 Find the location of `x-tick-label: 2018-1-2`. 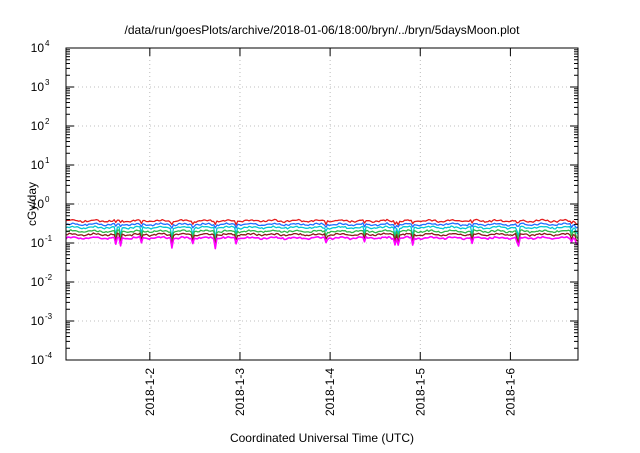

x-tick-label: 2018-1-2 is located at coordinates (150, 392).